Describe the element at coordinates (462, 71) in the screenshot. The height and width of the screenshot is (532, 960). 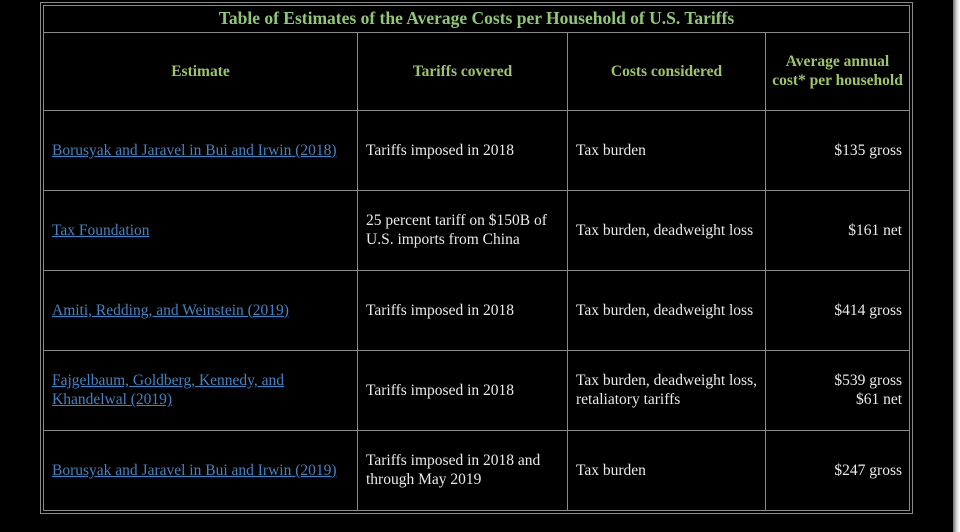
I see `column-header-tariffs-covered: Tariffs covered` at that location.